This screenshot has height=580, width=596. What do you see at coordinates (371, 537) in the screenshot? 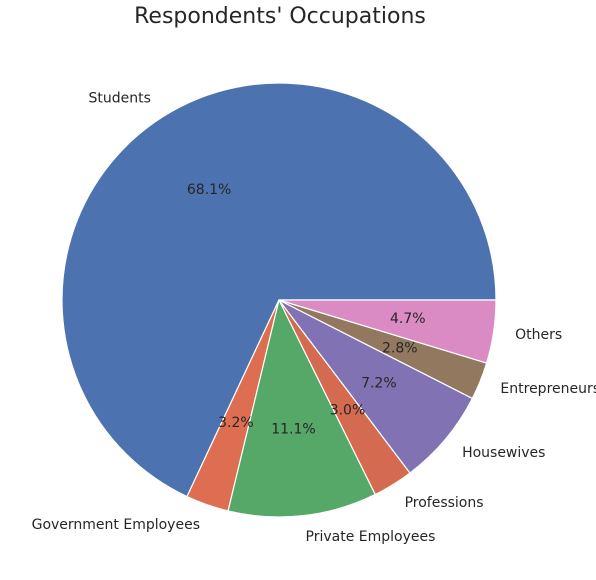
I see `slice-label-private-employees: Private Employees` at bounding box center [371, 537].